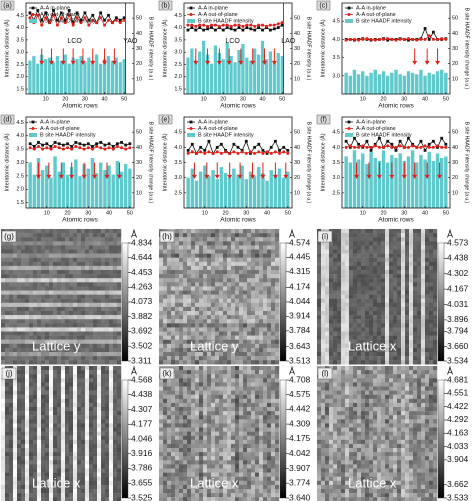 Image resolution: width=474 pixels, height=501 pixels. Describe the element at coordinates (467, 49) in the screenshot. I see `y2-axis-label: B site HAADF intensity change (a.u.)` at that location.